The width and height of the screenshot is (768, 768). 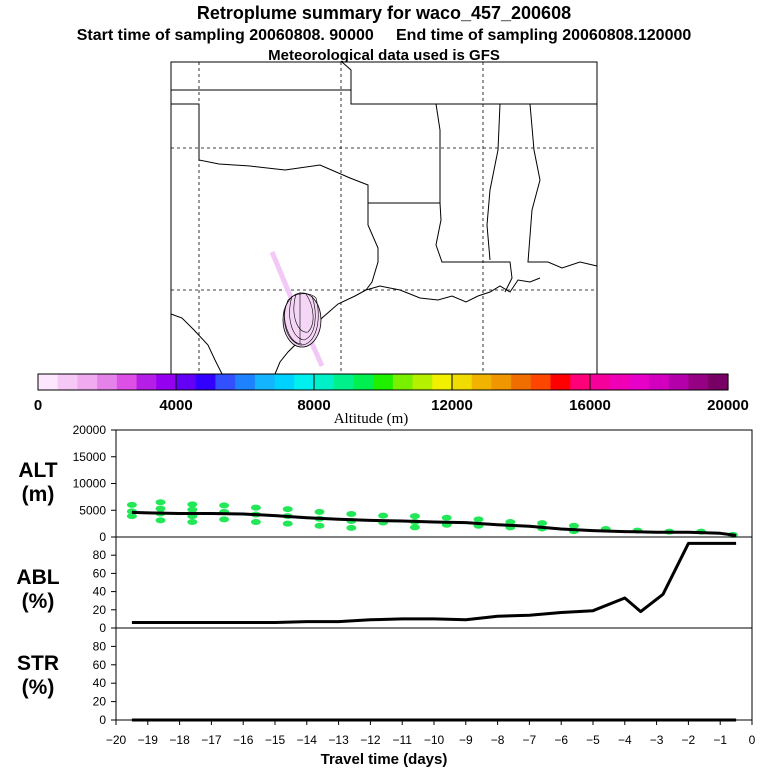 I want to click on x-tick-label: −16, so click(x=243, y=740).